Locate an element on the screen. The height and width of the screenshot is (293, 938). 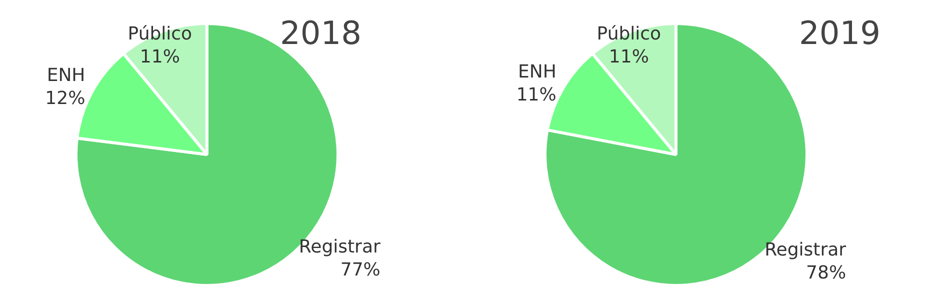
chart-title: 2018 is located at coordinates (321, 33).